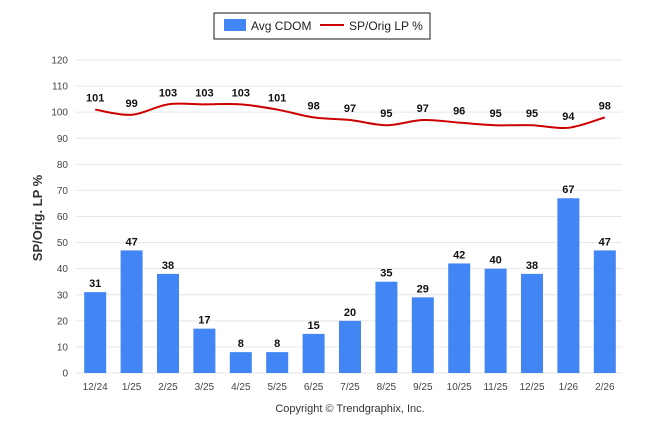 Image resolution: width=646 pixels, height=434 pixels. What do you see at coordinates (59, 61) in the screenshot?
I see `y-tick-label: 120` at bounding box center [59, 61].